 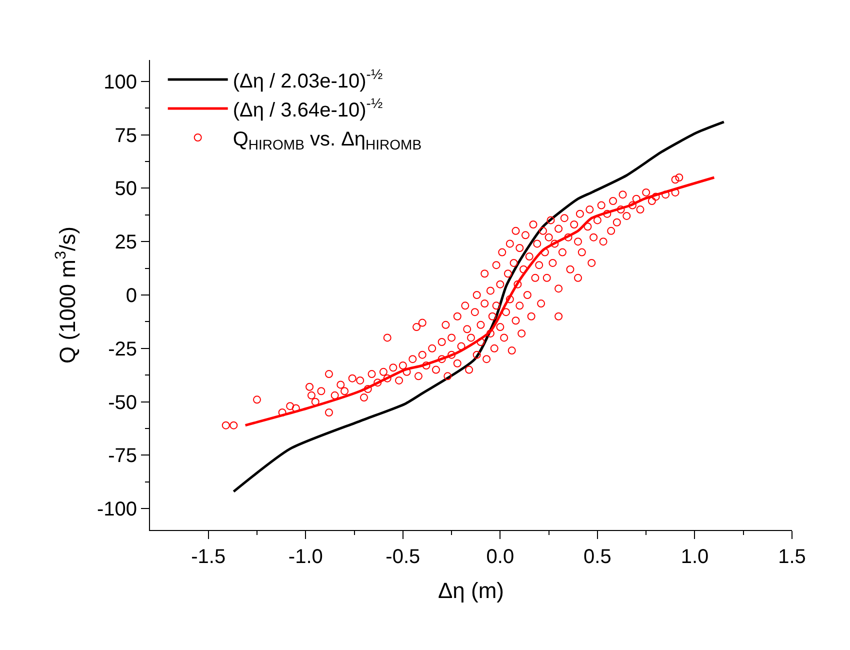 I want to click on x-tick-label: 1.5, so click(x=792, y=557).